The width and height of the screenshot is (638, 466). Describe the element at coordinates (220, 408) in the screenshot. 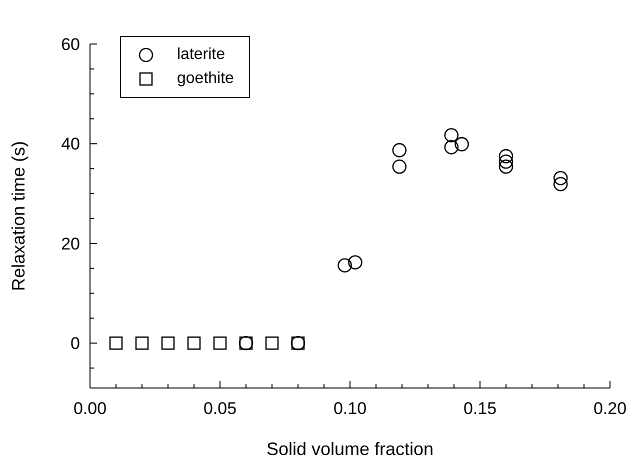

I see `x-tick-label: 0.05` at that location.